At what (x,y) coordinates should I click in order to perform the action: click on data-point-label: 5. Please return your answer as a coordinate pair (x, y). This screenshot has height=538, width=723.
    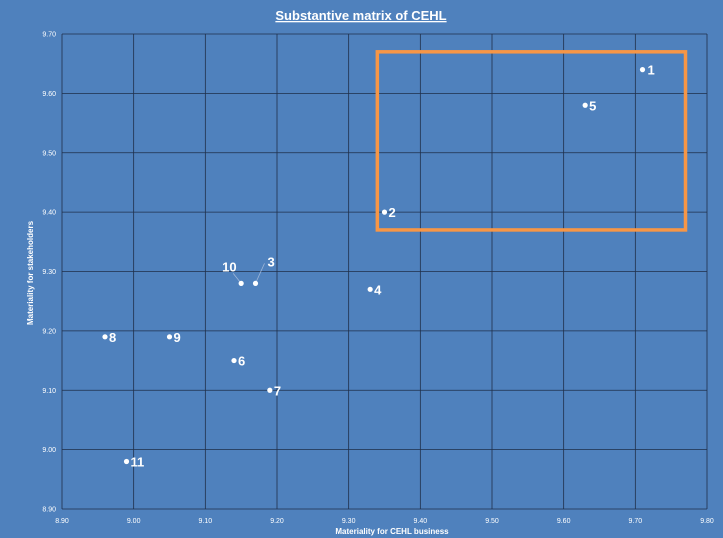
    Looking at the image, I should click on (592, 105).